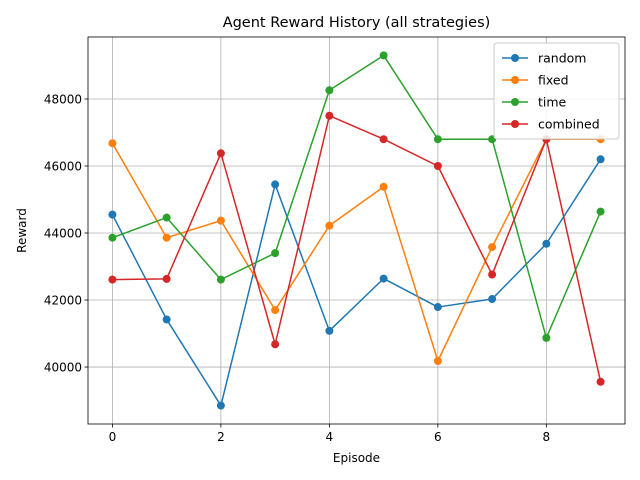 The height and width of the screenshot is (480, 640). I want to click on legend-item-random: random, so click(544, 58).